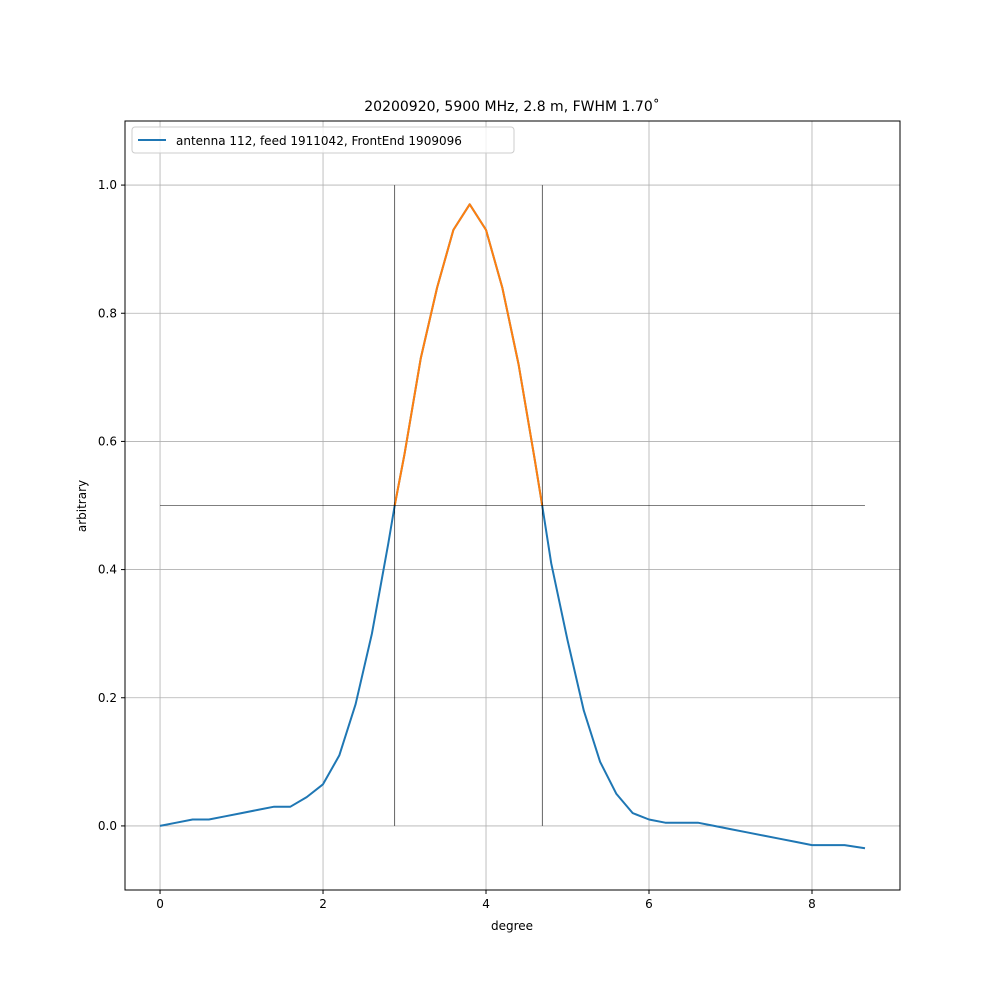  I want to click on y-tick-label: 0.0, so click(107, 826).